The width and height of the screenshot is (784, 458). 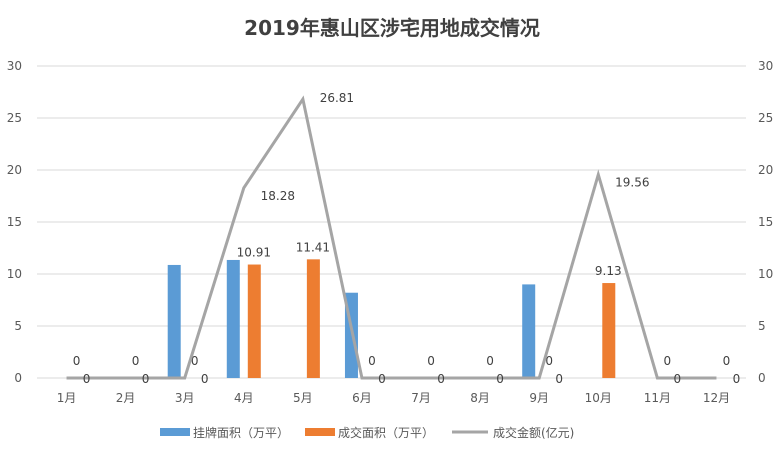 What do you see at coordinates (278, 196) in the screenshot?
I see `data-label-deal-amount: 18.28` at bounding box center [278, 196].